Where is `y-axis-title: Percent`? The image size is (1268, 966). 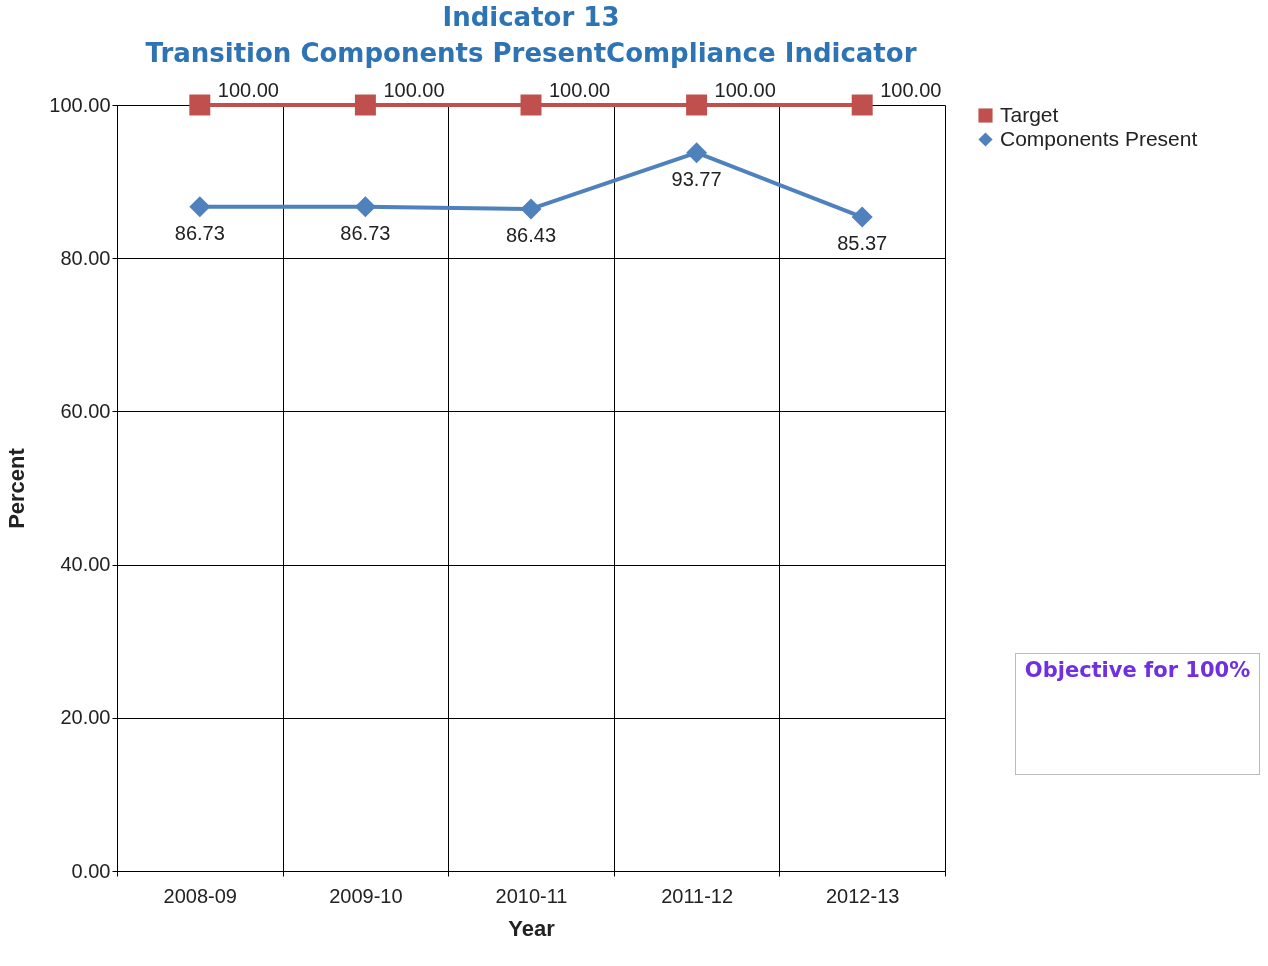
y-axis-title: Percent is located at coordinates (17, 488).